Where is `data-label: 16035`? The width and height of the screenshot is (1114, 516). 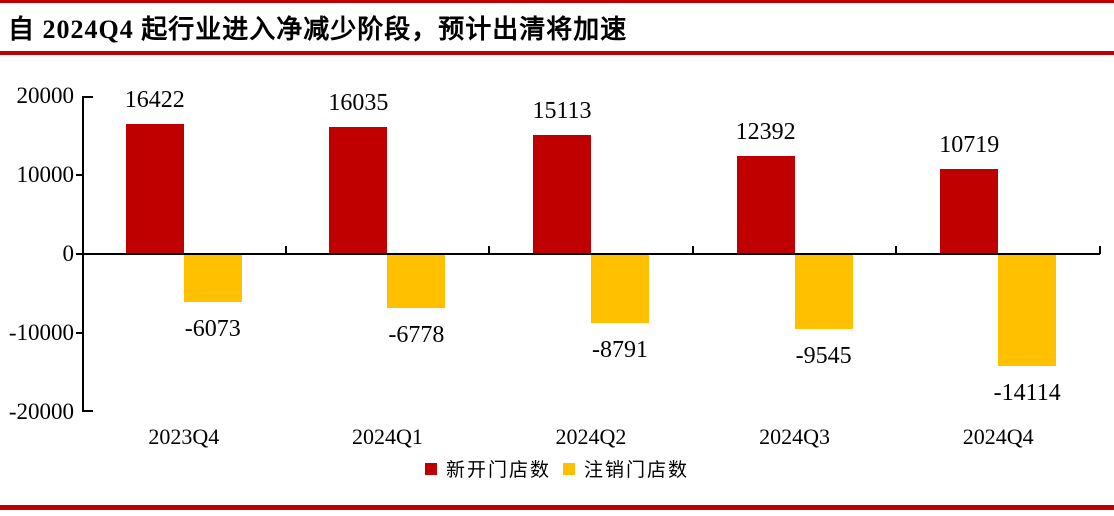 data-label: 16035 is located at coordinates (358, 103).